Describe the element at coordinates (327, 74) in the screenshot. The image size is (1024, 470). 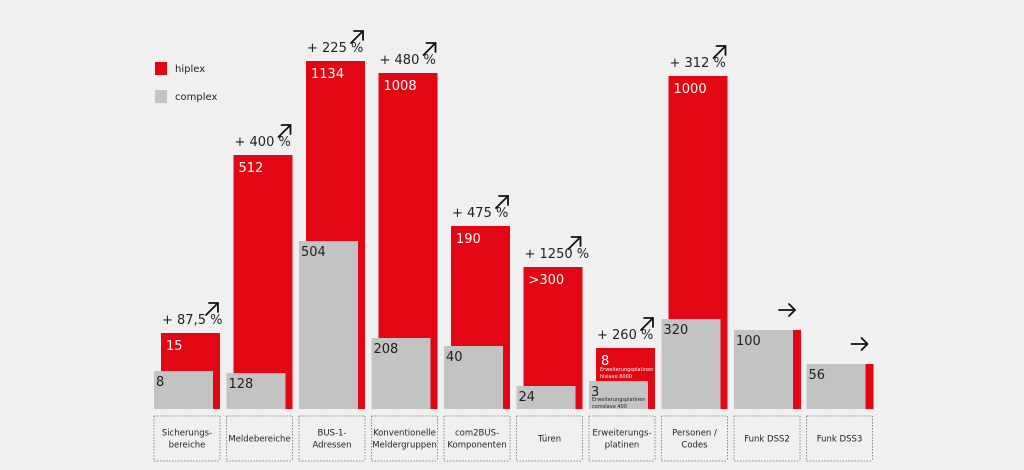
I see `hiplex-value-label: 1134` at that location.